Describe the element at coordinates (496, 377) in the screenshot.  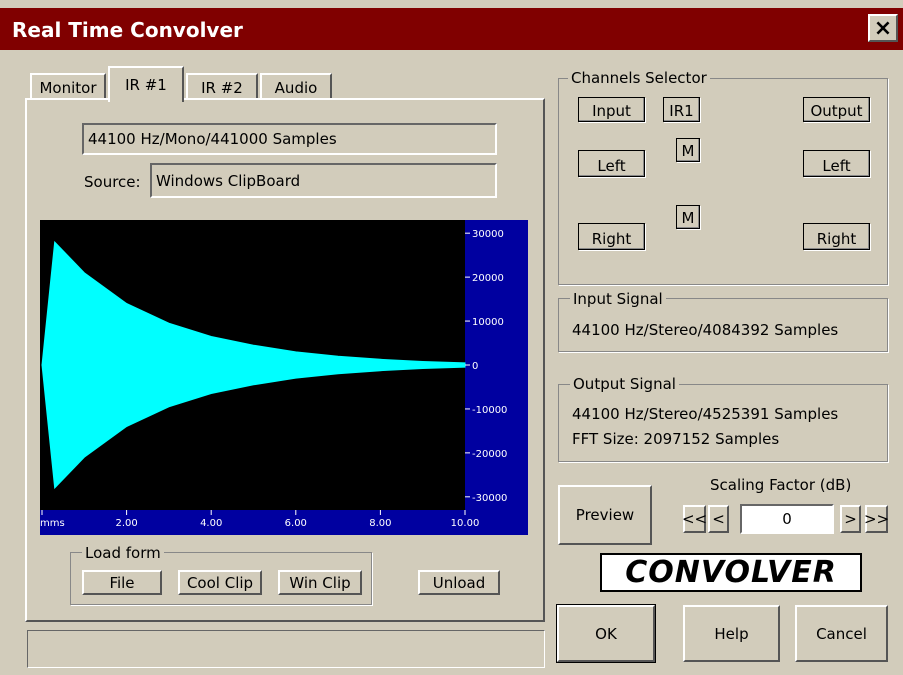
I see `y-axis-band` at that location.